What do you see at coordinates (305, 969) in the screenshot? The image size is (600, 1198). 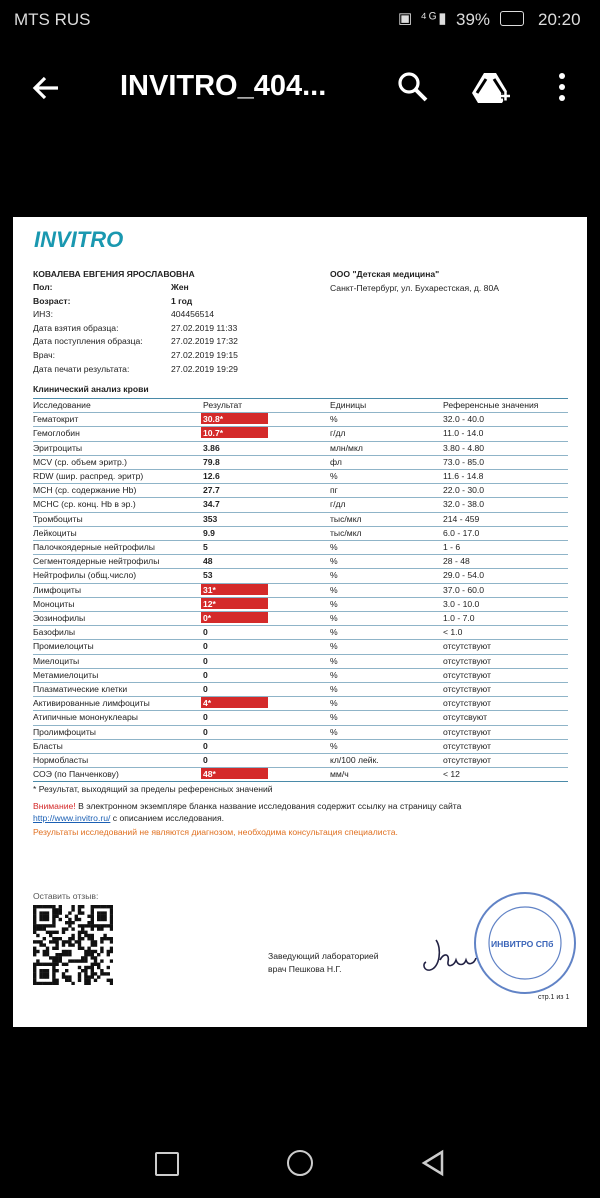 I see `signer-name: врач Пешкова Н.Г.` at bounding box center [305, 969].